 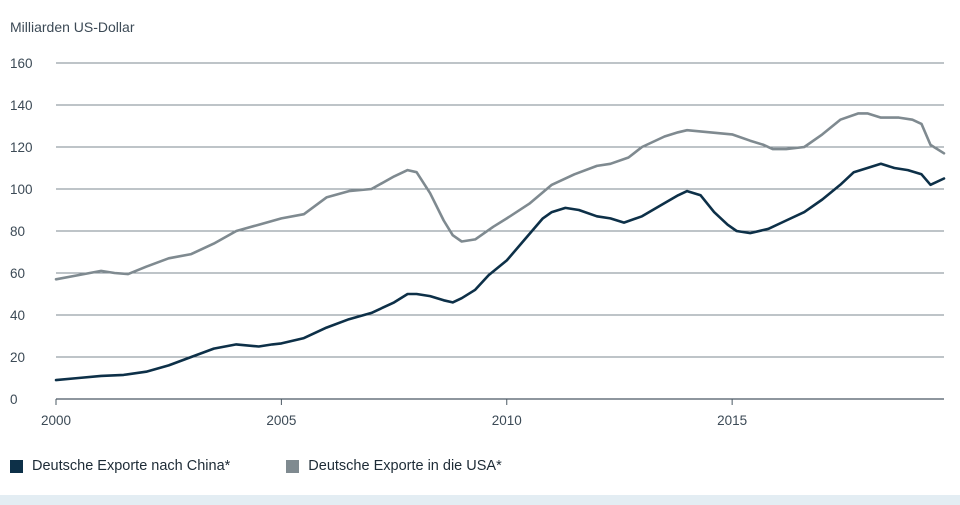 I want to click on y-tick-label: 0, so click(x=14, y=399).